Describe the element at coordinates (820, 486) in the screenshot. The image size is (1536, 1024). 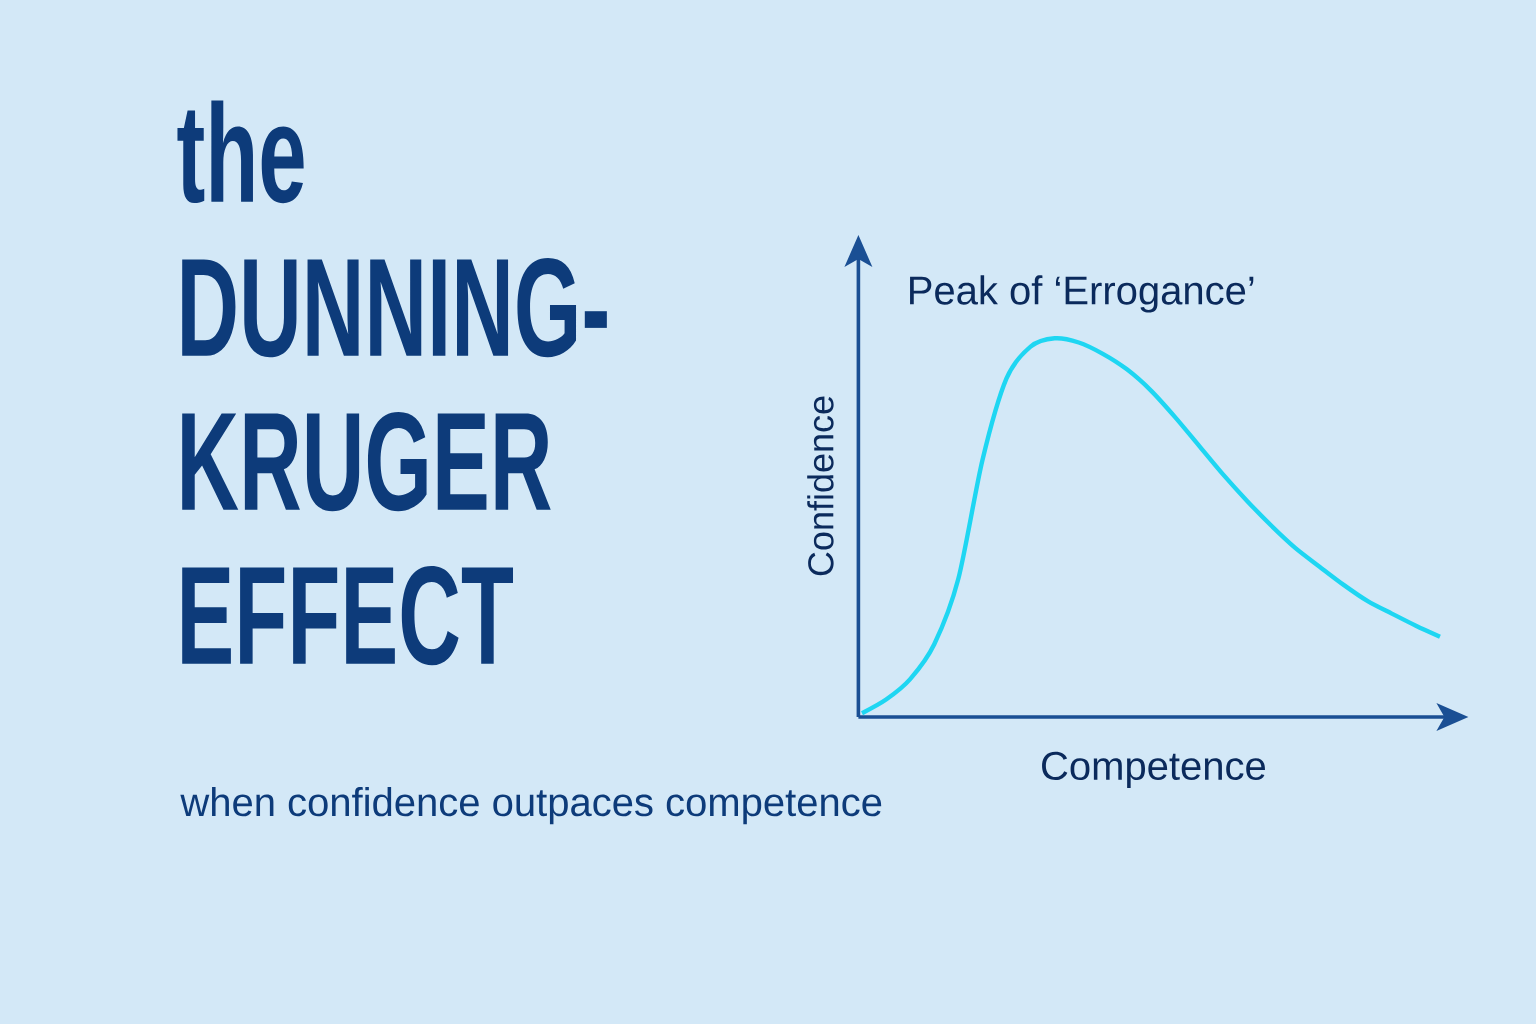
I see `y-axis-title: Confidence` at that location.